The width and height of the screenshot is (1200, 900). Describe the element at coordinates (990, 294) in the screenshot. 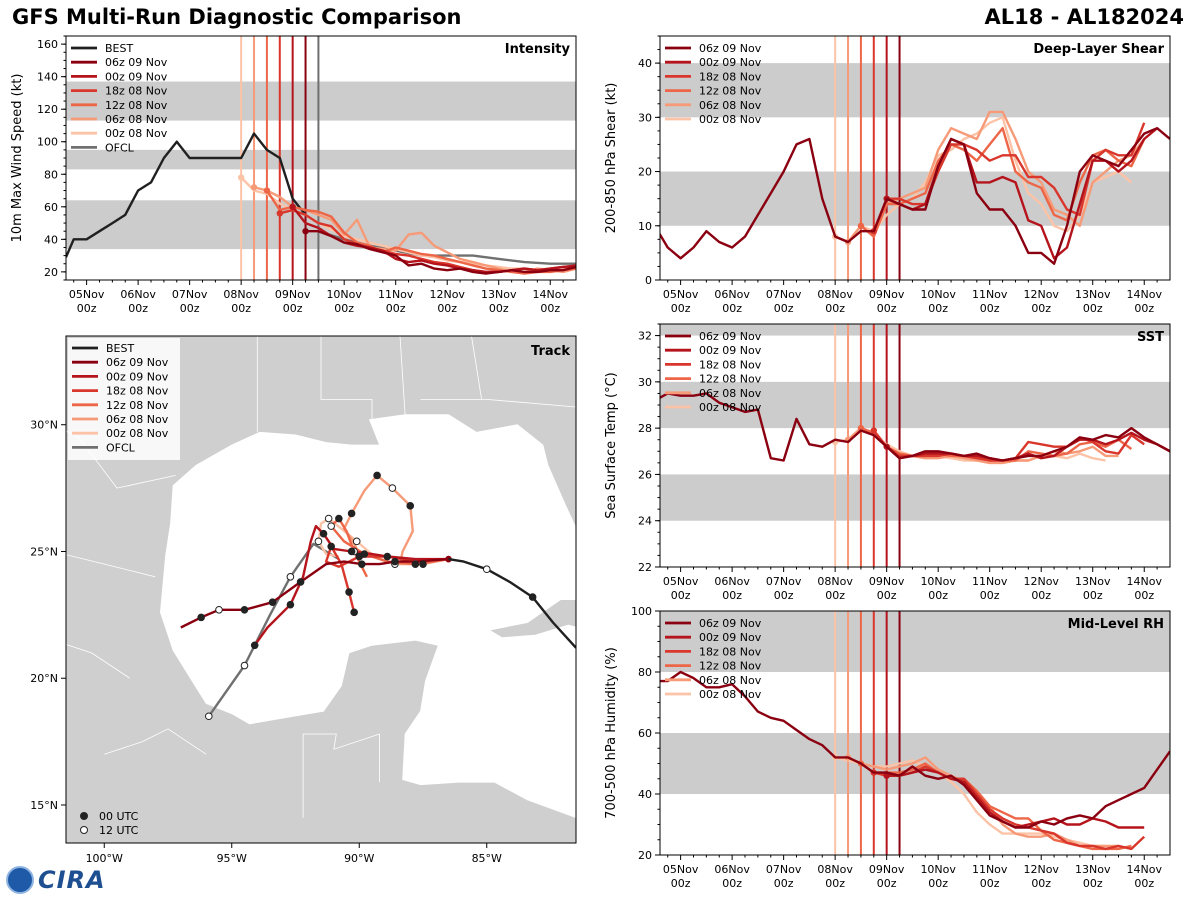

I see `shear-xtick-label: 11Nov` at that location.